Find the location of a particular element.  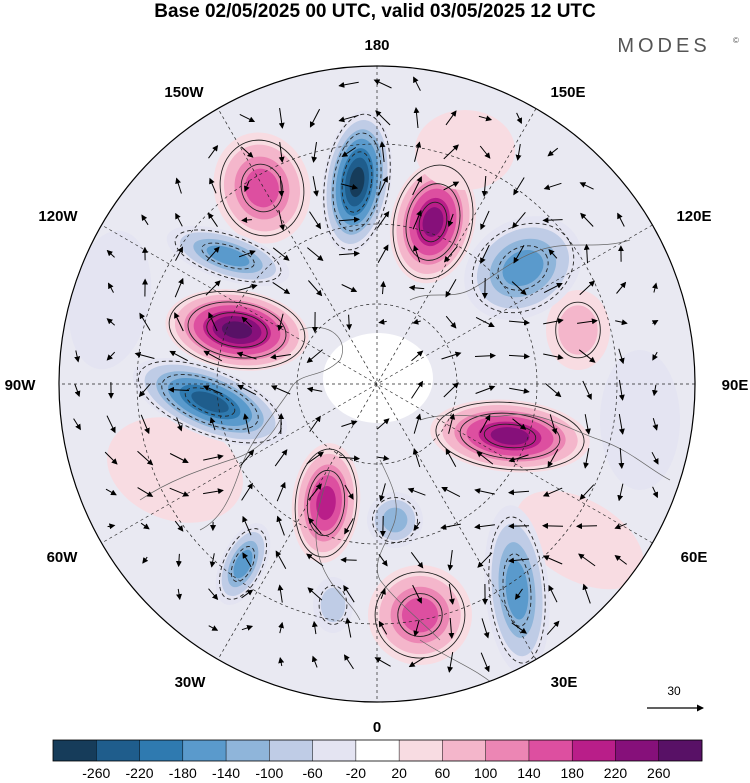

lon-label-30e: 30E is located at coordinates (564, 682).